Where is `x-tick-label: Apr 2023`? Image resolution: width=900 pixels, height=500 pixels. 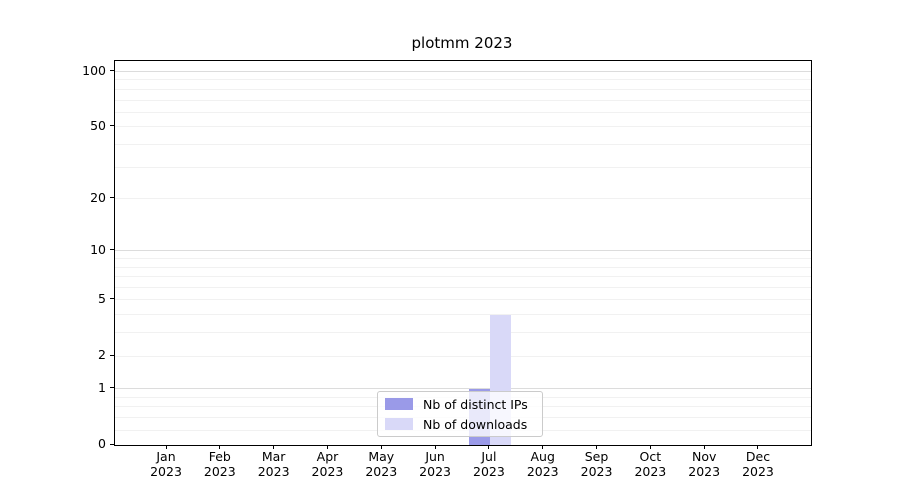 x-tick-label: Apr 2023 is located at coordinates (327, 464).